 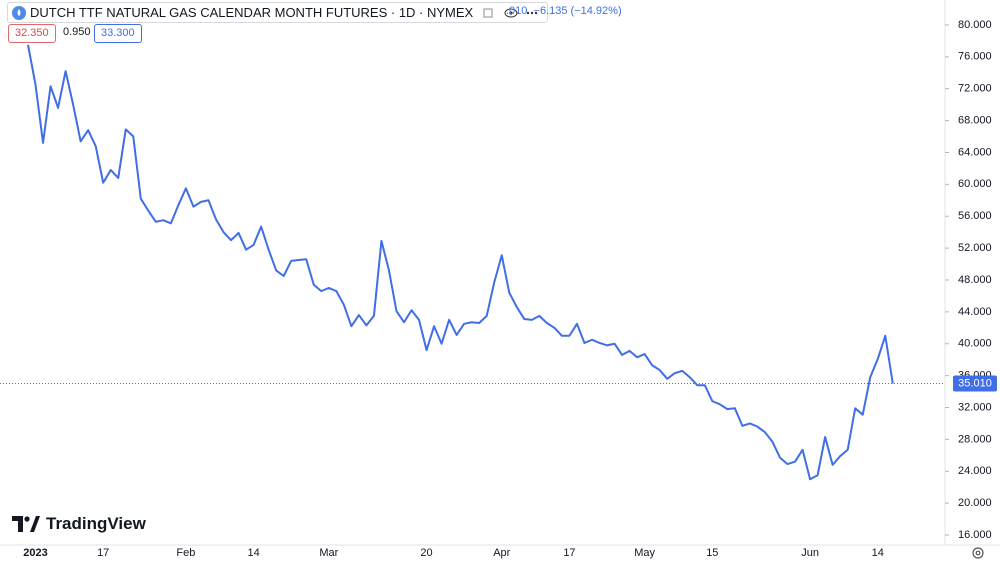 What do you see at coordinates (328, 553) in the screenshot?
I see `x-tick-label: Mar` at bounding box center [328, 553].